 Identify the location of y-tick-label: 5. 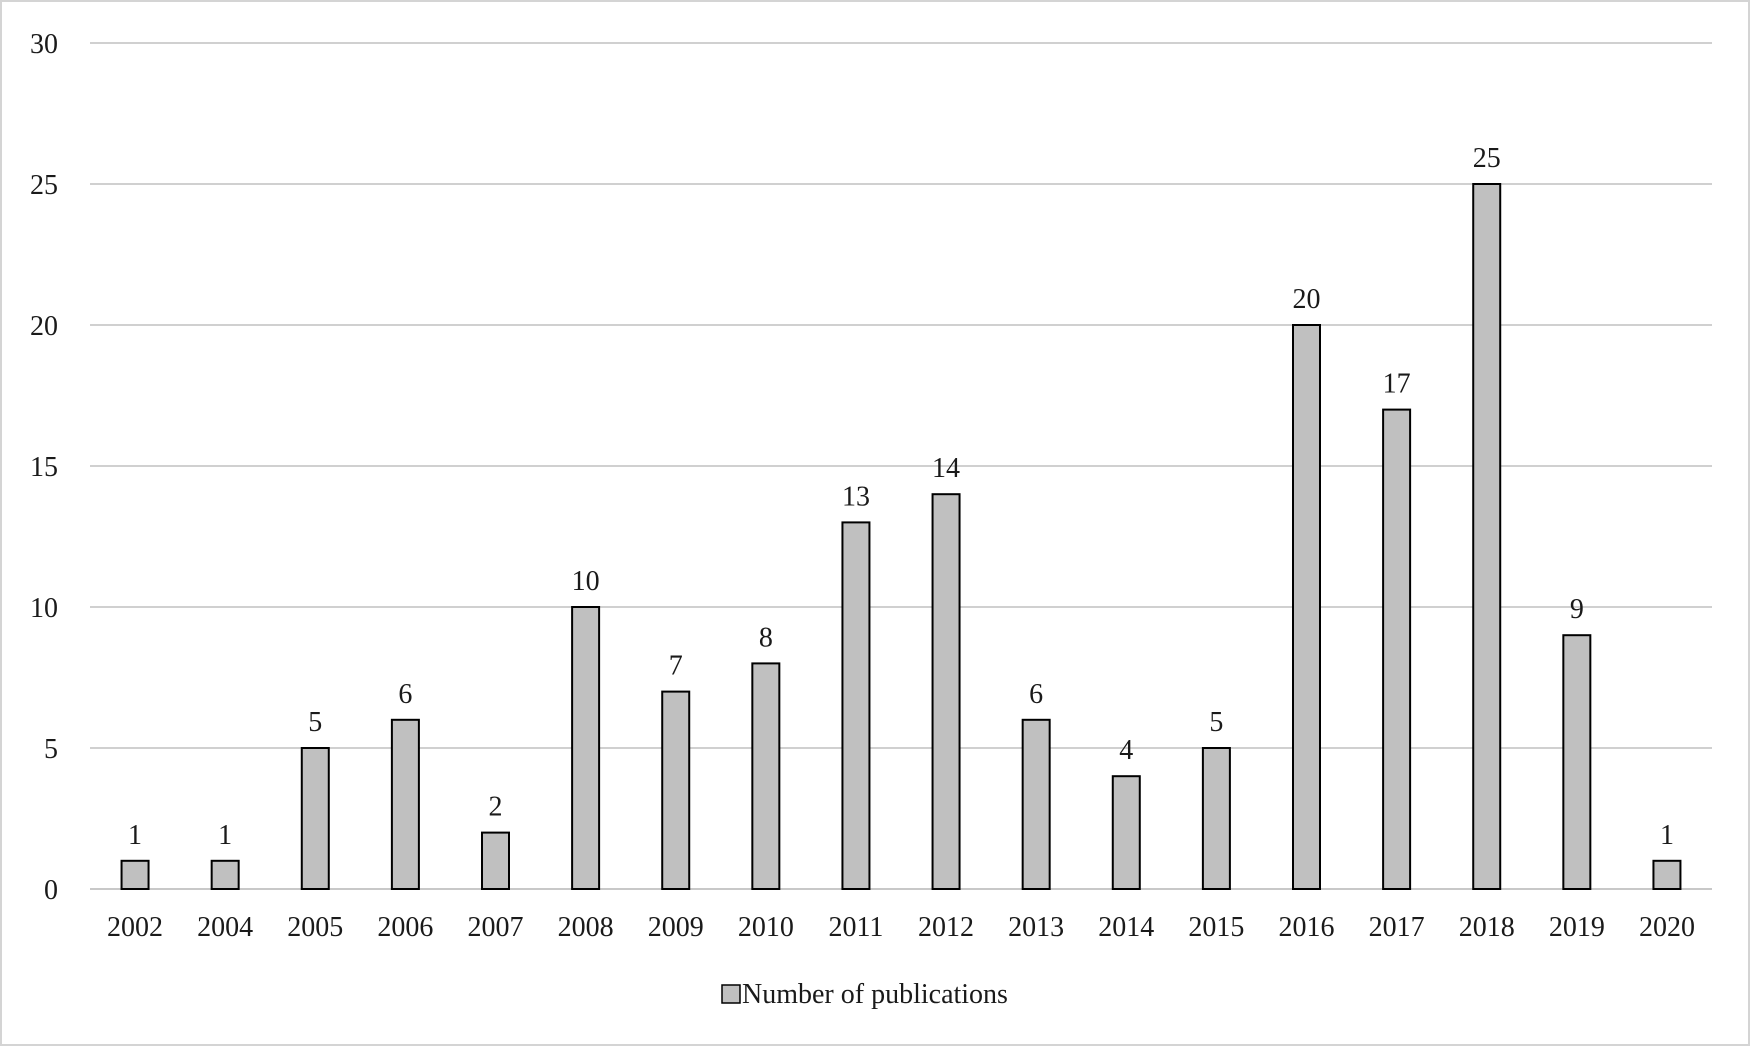
(51, 749).